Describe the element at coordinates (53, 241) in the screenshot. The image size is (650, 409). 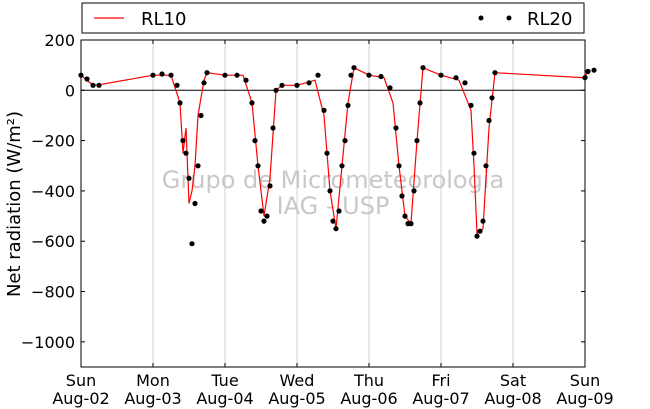
I see `y-tick-label: −600` at that location.